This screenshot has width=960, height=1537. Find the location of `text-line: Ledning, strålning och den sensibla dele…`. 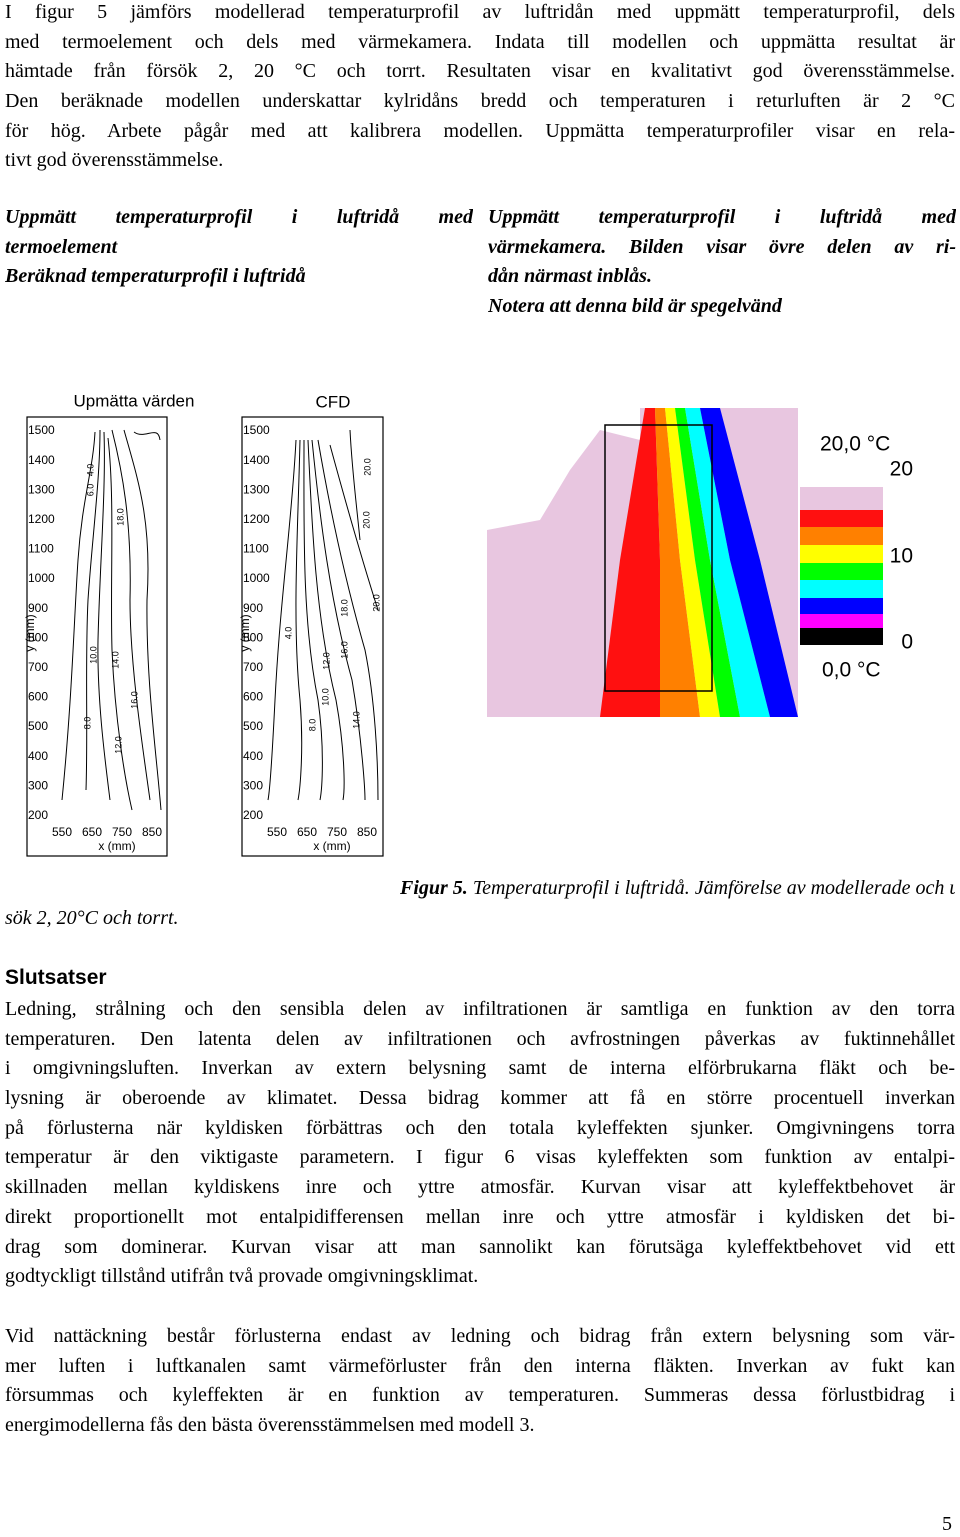

text-line: Ledning, strålning och den sensibla dele… is located at coordinates (480, 1009).